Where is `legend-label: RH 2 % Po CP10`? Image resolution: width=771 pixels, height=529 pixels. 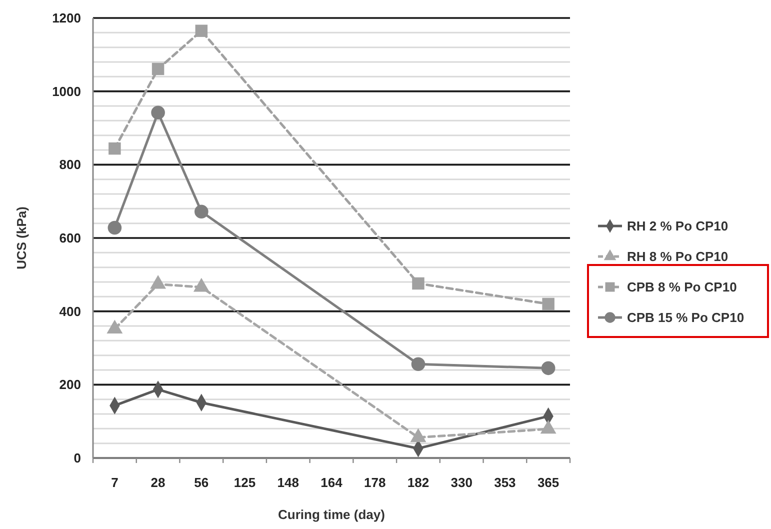
legend-label: RH 2 % Po CP10 is located at coordinates (677, 226).